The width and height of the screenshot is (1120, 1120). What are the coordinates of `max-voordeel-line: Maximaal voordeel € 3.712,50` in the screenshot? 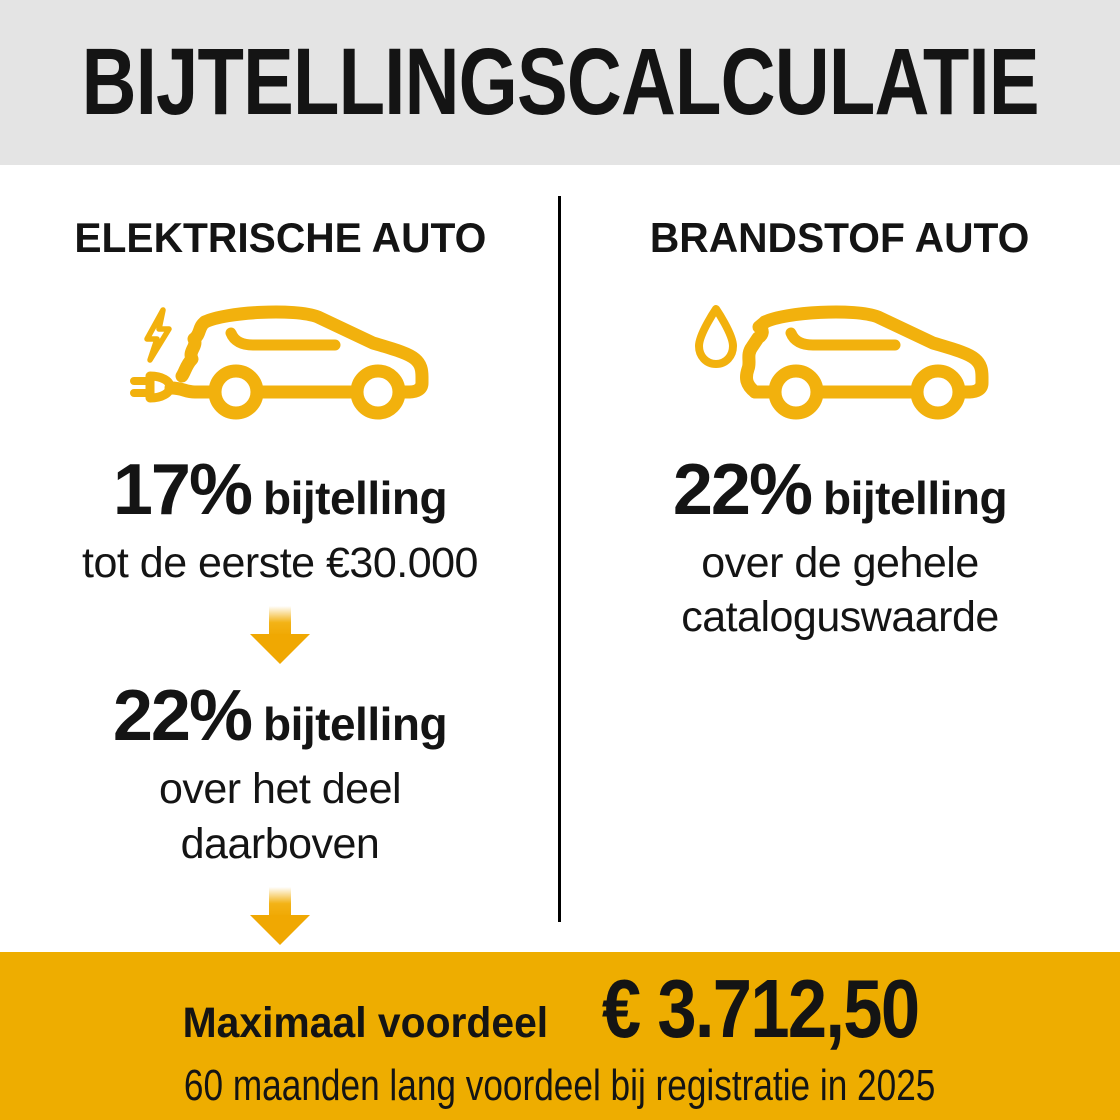 It's located at (559, 1009).